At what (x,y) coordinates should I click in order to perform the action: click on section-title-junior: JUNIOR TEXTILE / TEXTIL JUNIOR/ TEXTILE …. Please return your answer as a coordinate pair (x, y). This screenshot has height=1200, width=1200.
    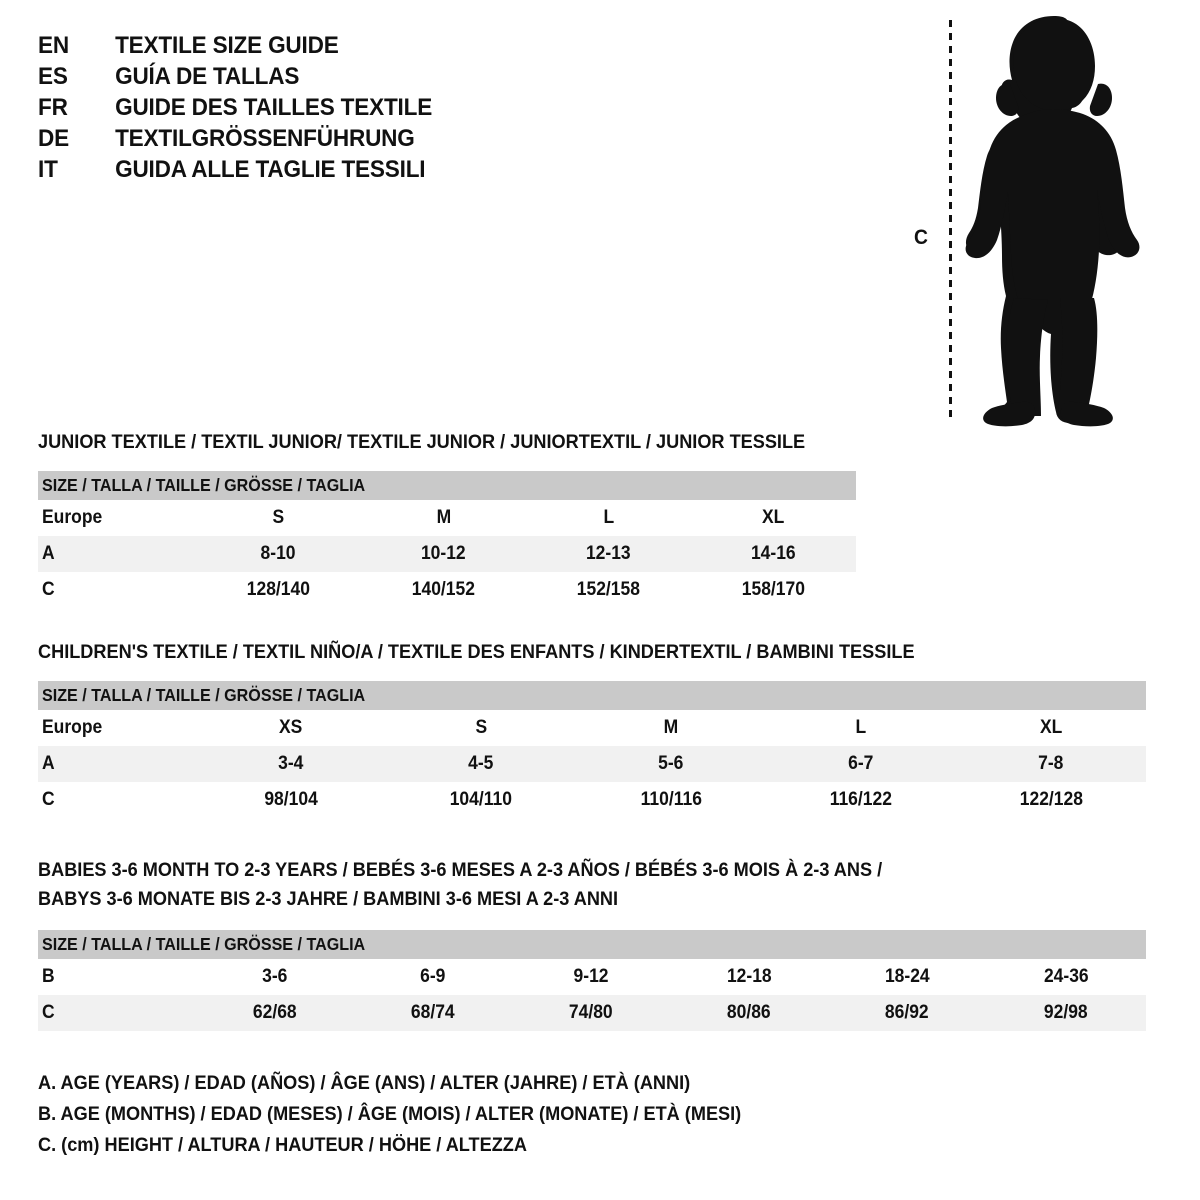
    Looking at the image, I should click on (422, 442).